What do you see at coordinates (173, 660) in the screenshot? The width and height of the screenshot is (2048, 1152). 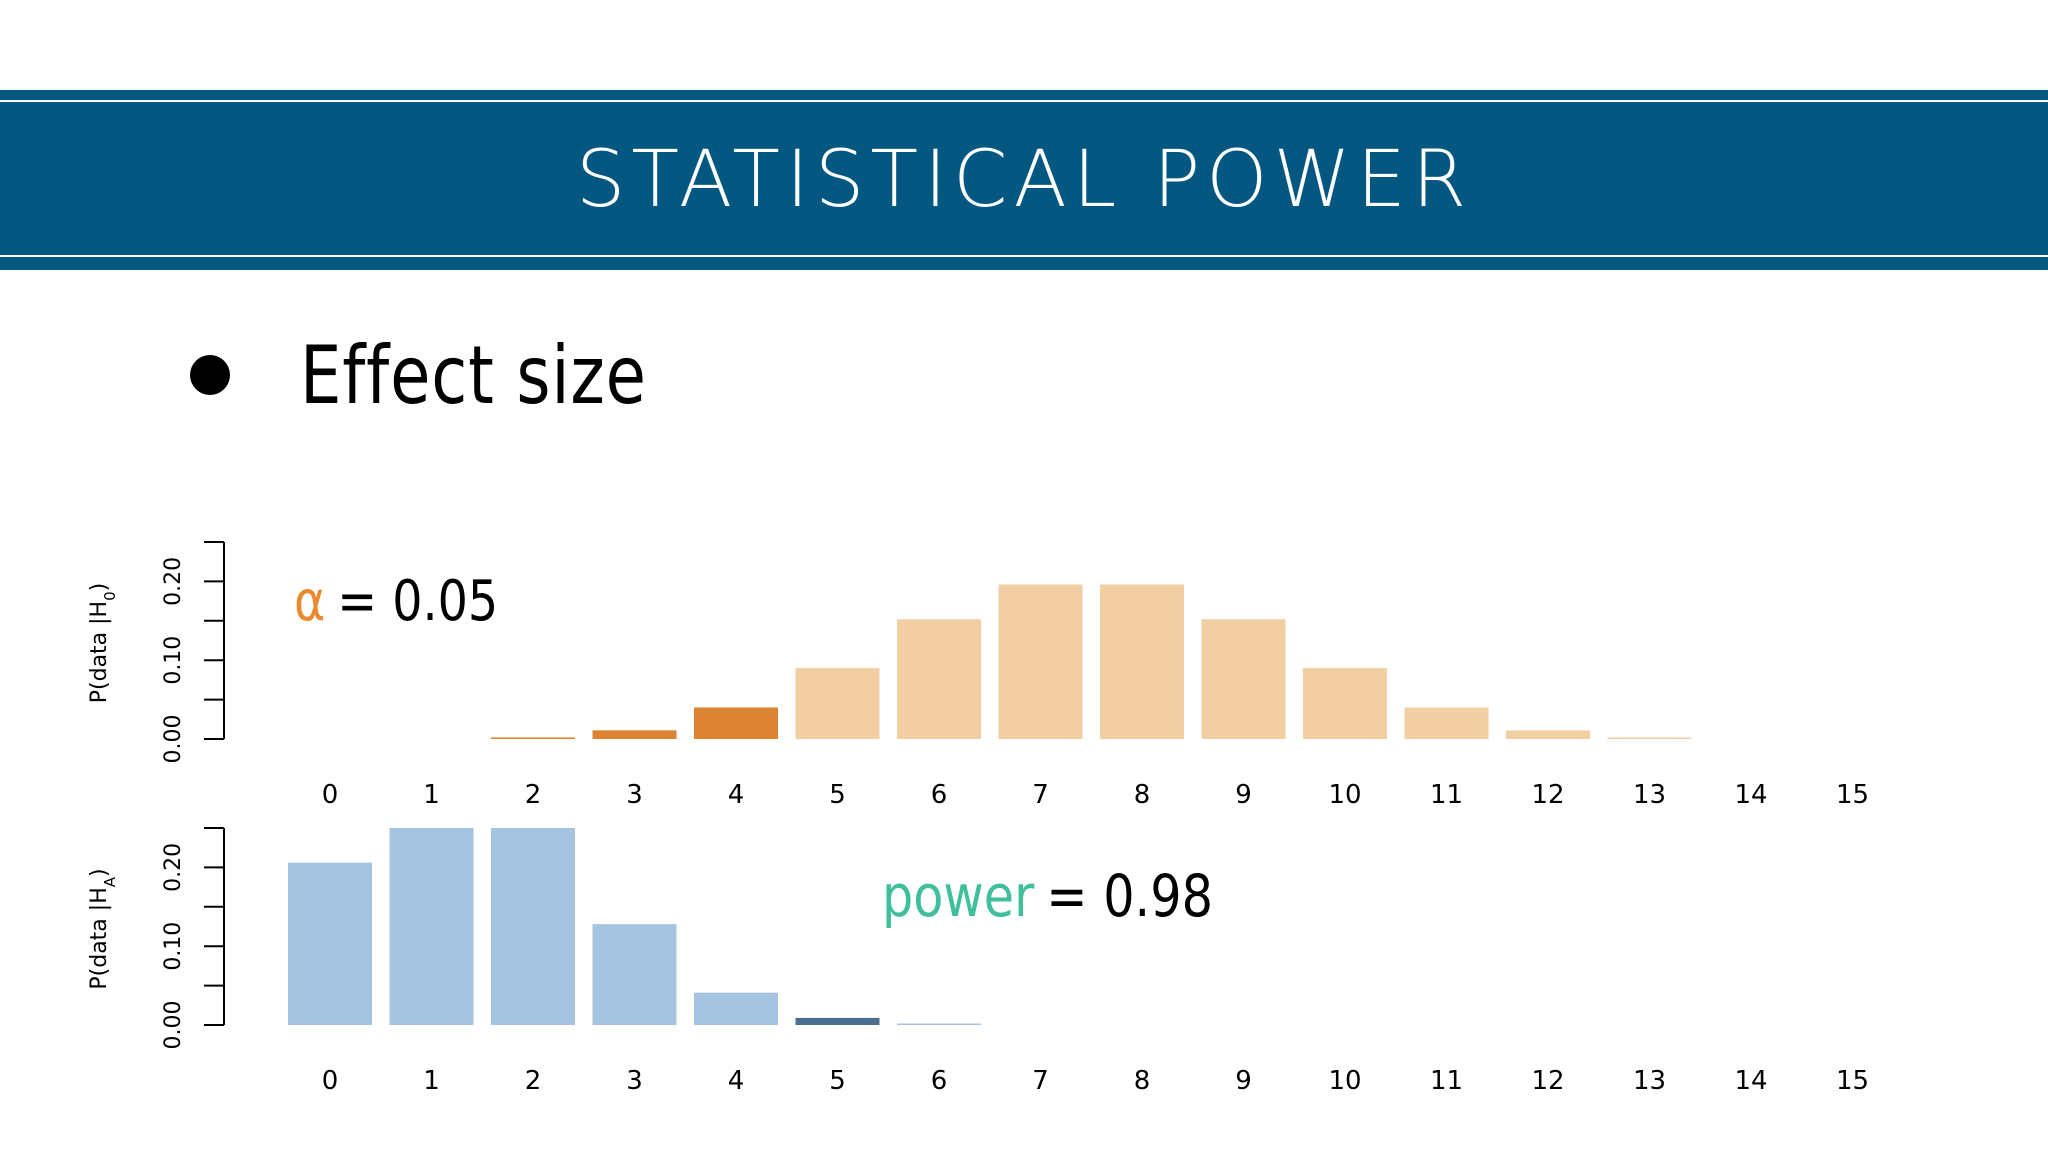 I see `h0-ytick-label: 0.10` at bounding box center [173, 660].